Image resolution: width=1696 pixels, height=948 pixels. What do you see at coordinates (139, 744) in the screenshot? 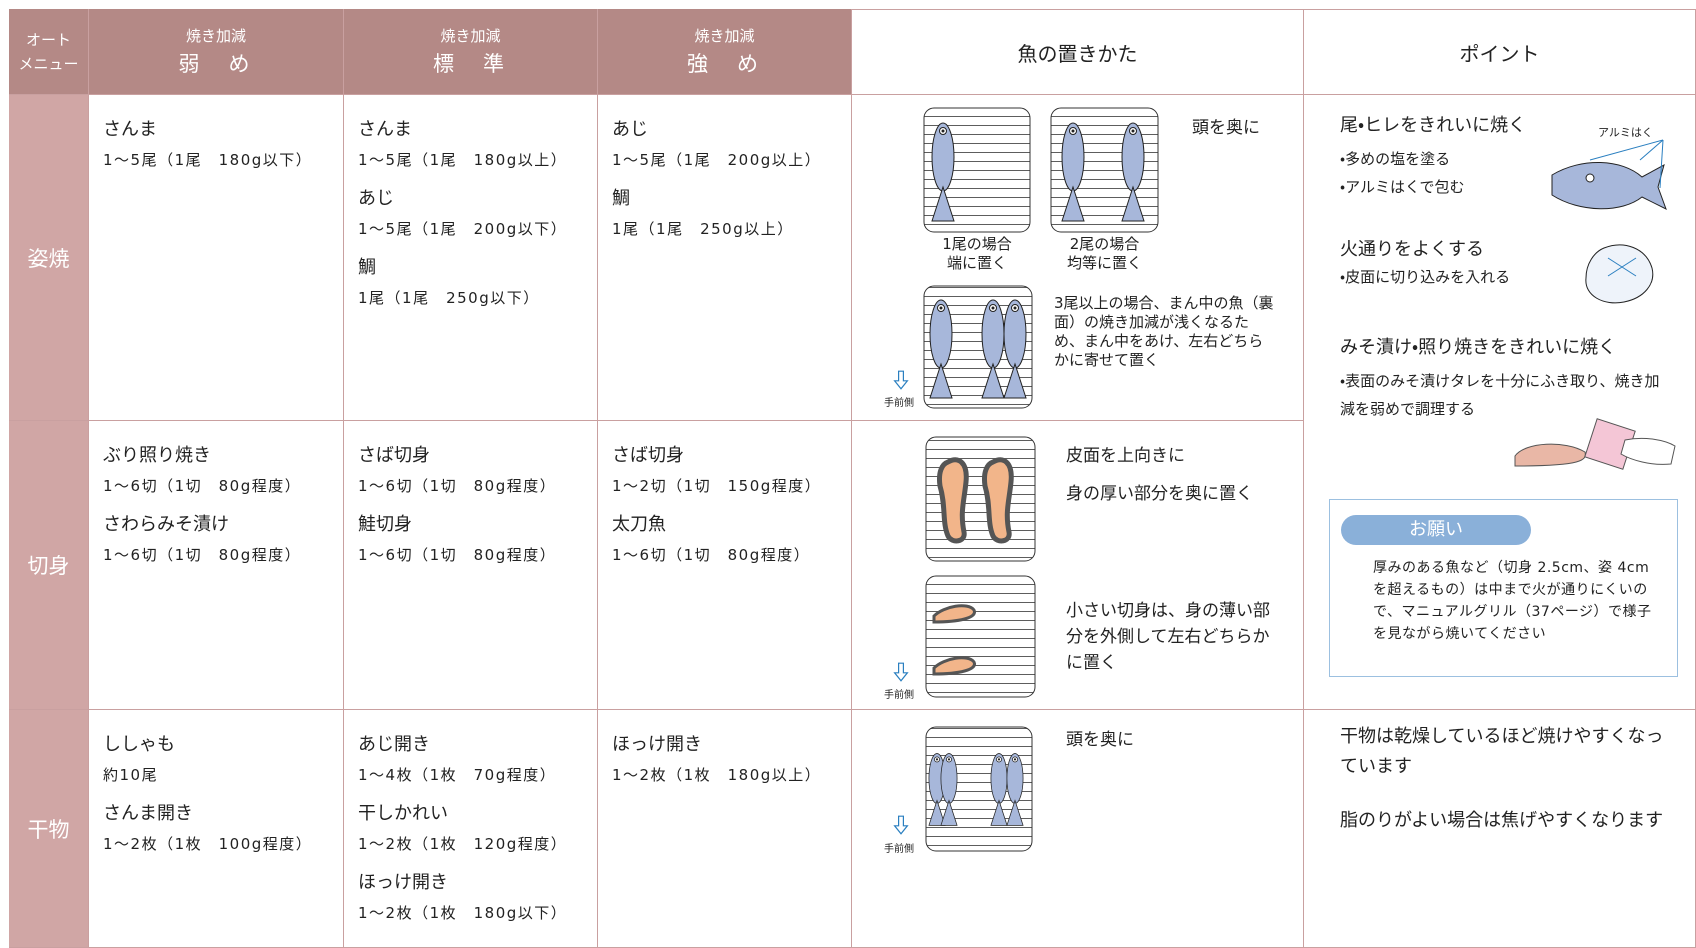
I see `food-name: ししゃも` at bounding box center [139, 744].